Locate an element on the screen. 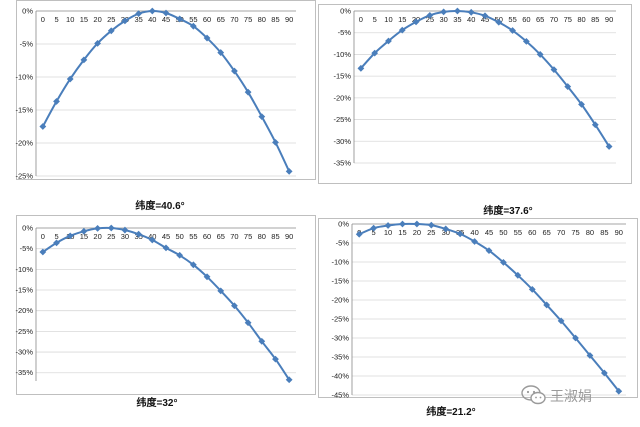 This screenshot has height=427, width=640. chart-caption: 纬度=40.6° is located at coordinates (160, 206).